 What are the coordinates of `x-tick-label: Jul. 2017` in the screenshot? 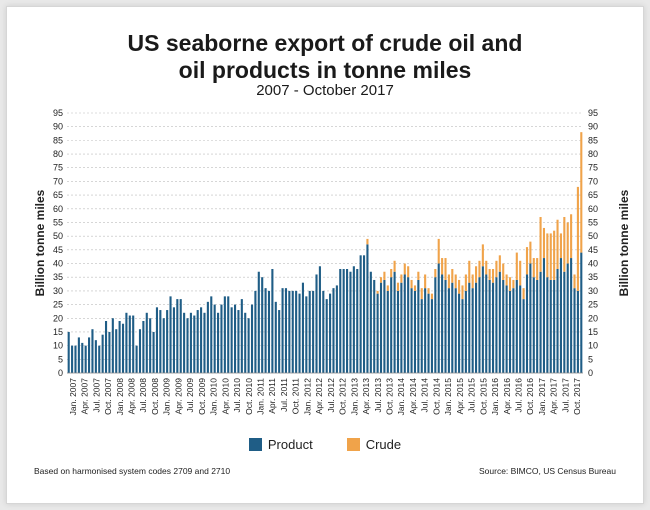 It's located at (565, 395).